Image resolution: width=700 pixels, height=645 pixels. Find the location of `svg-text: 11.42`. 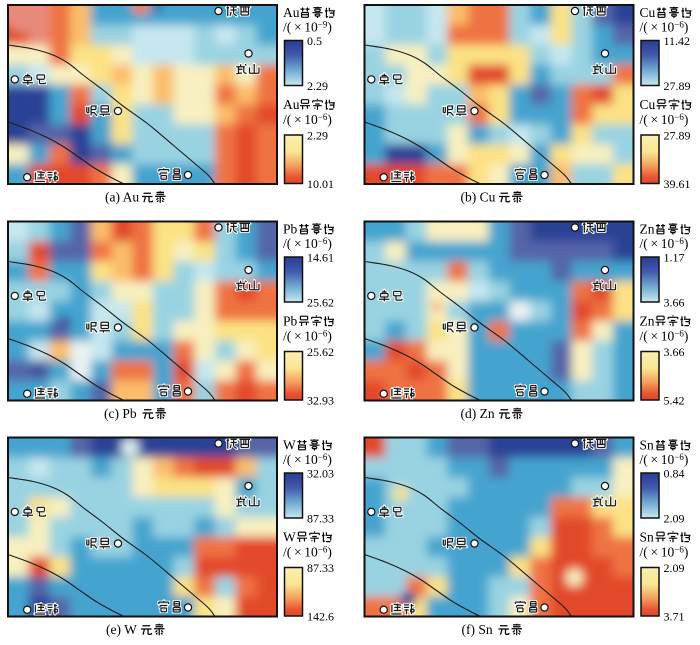

svg-text: 11.42 is located at coordinates (677, 41).